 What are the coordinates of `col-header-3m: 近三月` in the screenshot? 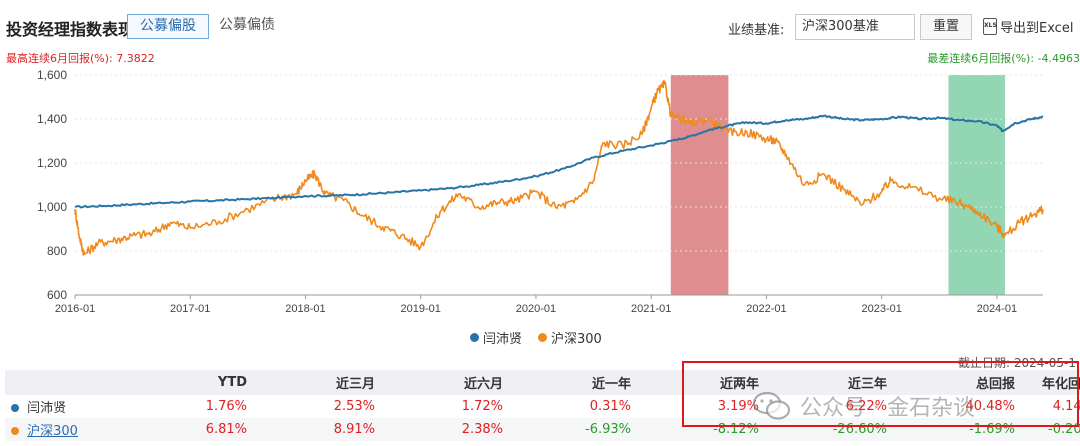 It's located at (317, 382).